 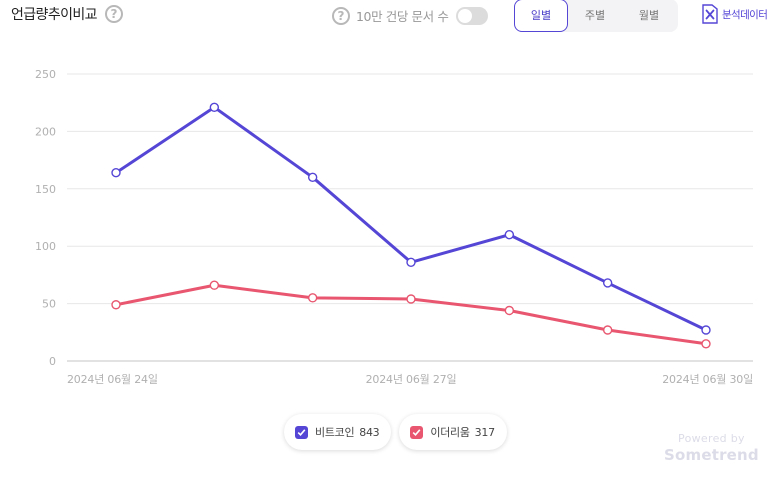 I want to click on normalize-toggle, so click(x=472, y=15).